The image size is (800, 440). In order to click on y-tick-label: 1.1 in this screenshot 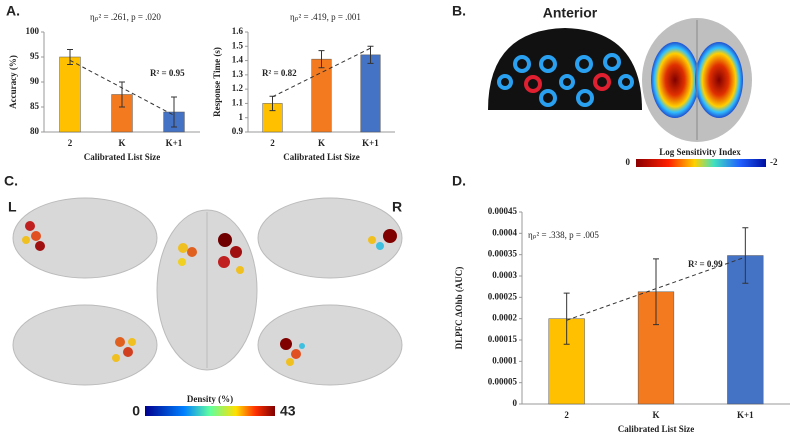, I will do `click(238, 102)`.